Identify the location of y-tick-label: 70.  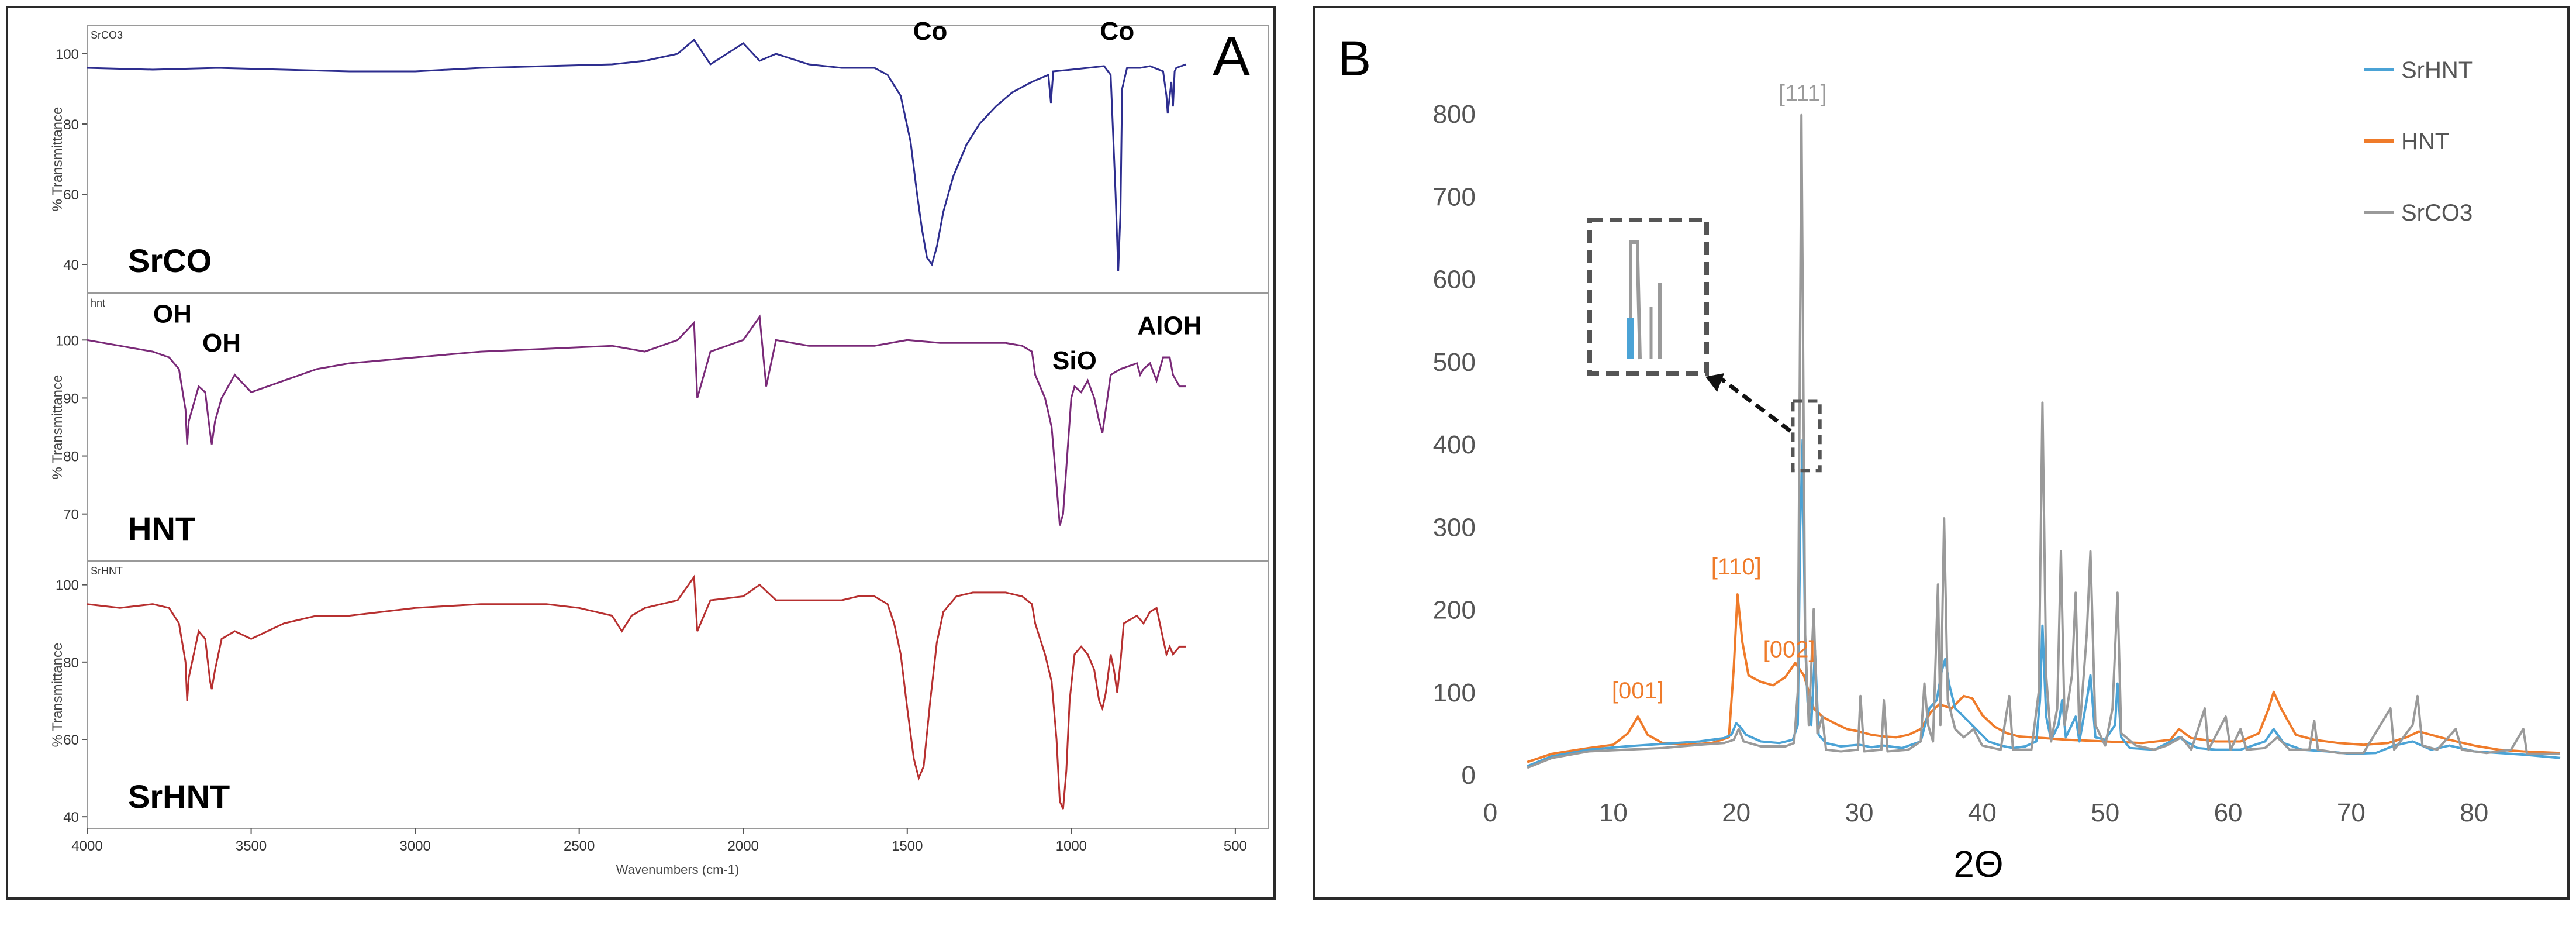
(71, 515).